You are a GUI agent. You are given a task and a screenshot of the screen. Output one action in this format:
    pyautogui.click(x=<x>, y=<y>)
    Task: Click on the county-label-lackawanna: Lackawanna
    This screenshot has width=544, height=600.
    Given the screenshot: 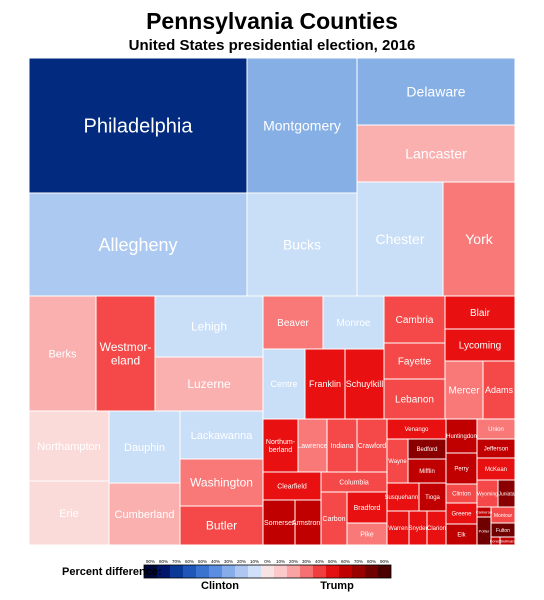 What is the action you would take?
    pyautogui.click(x=222, y=436)
    